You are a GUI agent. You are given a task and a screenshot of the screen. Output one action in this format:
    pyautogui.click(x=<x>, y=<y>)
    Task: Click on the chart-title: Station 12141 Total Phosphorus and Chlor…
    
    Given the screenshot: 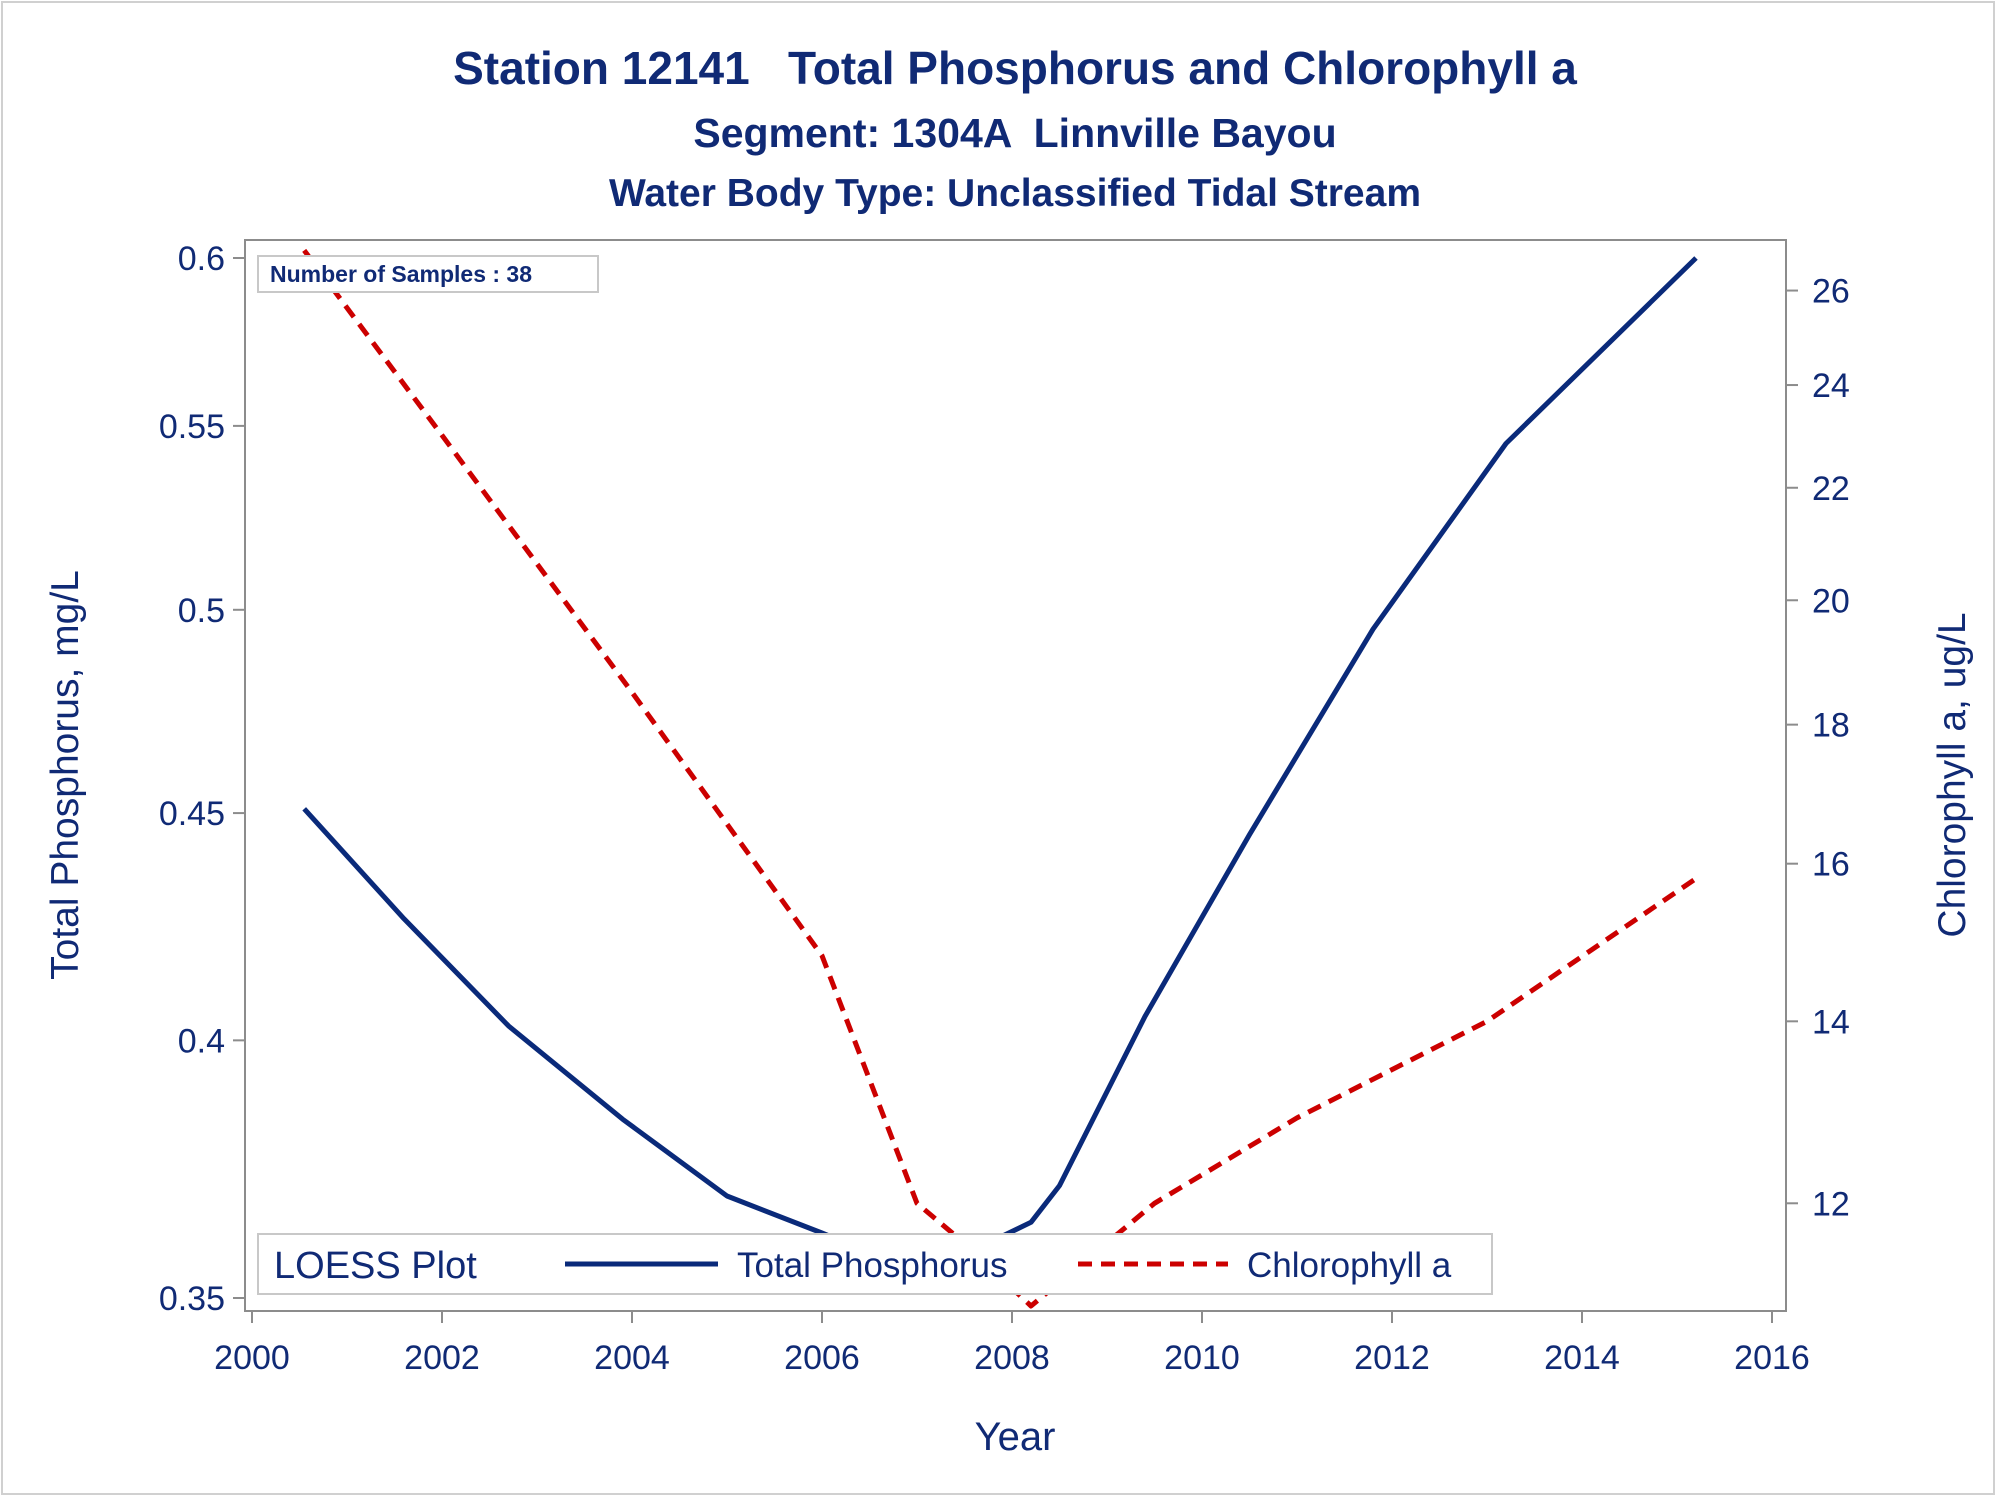 What is the action you would take?
    pyautogui.click(x=1015, y=68)
    